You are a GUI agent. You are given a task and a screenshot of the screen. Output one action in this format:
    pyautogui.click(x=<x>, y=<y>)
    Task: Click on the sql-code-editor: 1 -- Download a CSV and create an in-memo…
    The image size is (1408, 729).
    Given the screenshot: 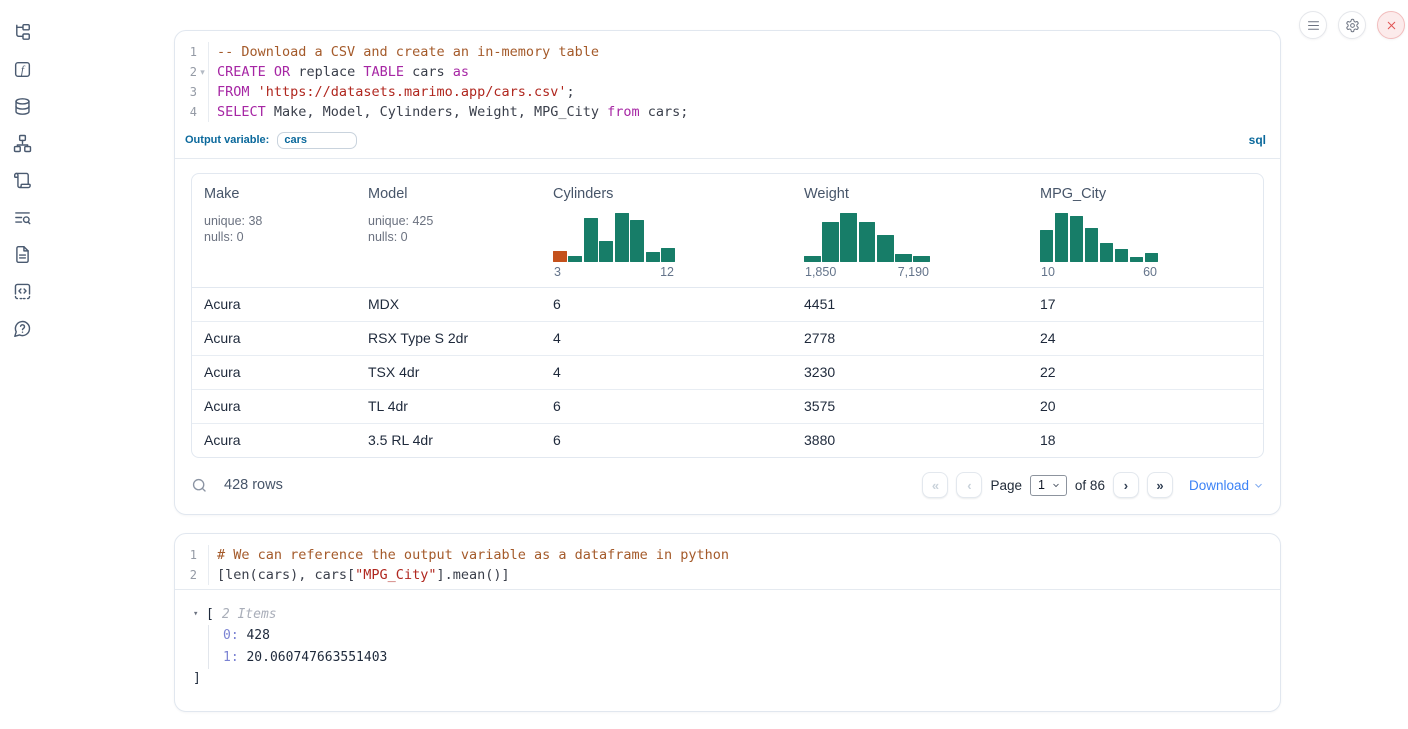 What is the action you would take?
    pyautogui.click(x=727, y=78)
    